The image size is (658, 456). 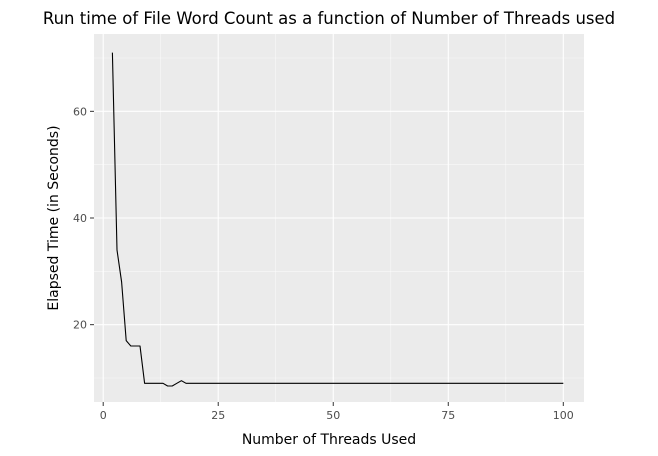 I want to click on y-tick-label-1: 40, so click(x=80, y=218).